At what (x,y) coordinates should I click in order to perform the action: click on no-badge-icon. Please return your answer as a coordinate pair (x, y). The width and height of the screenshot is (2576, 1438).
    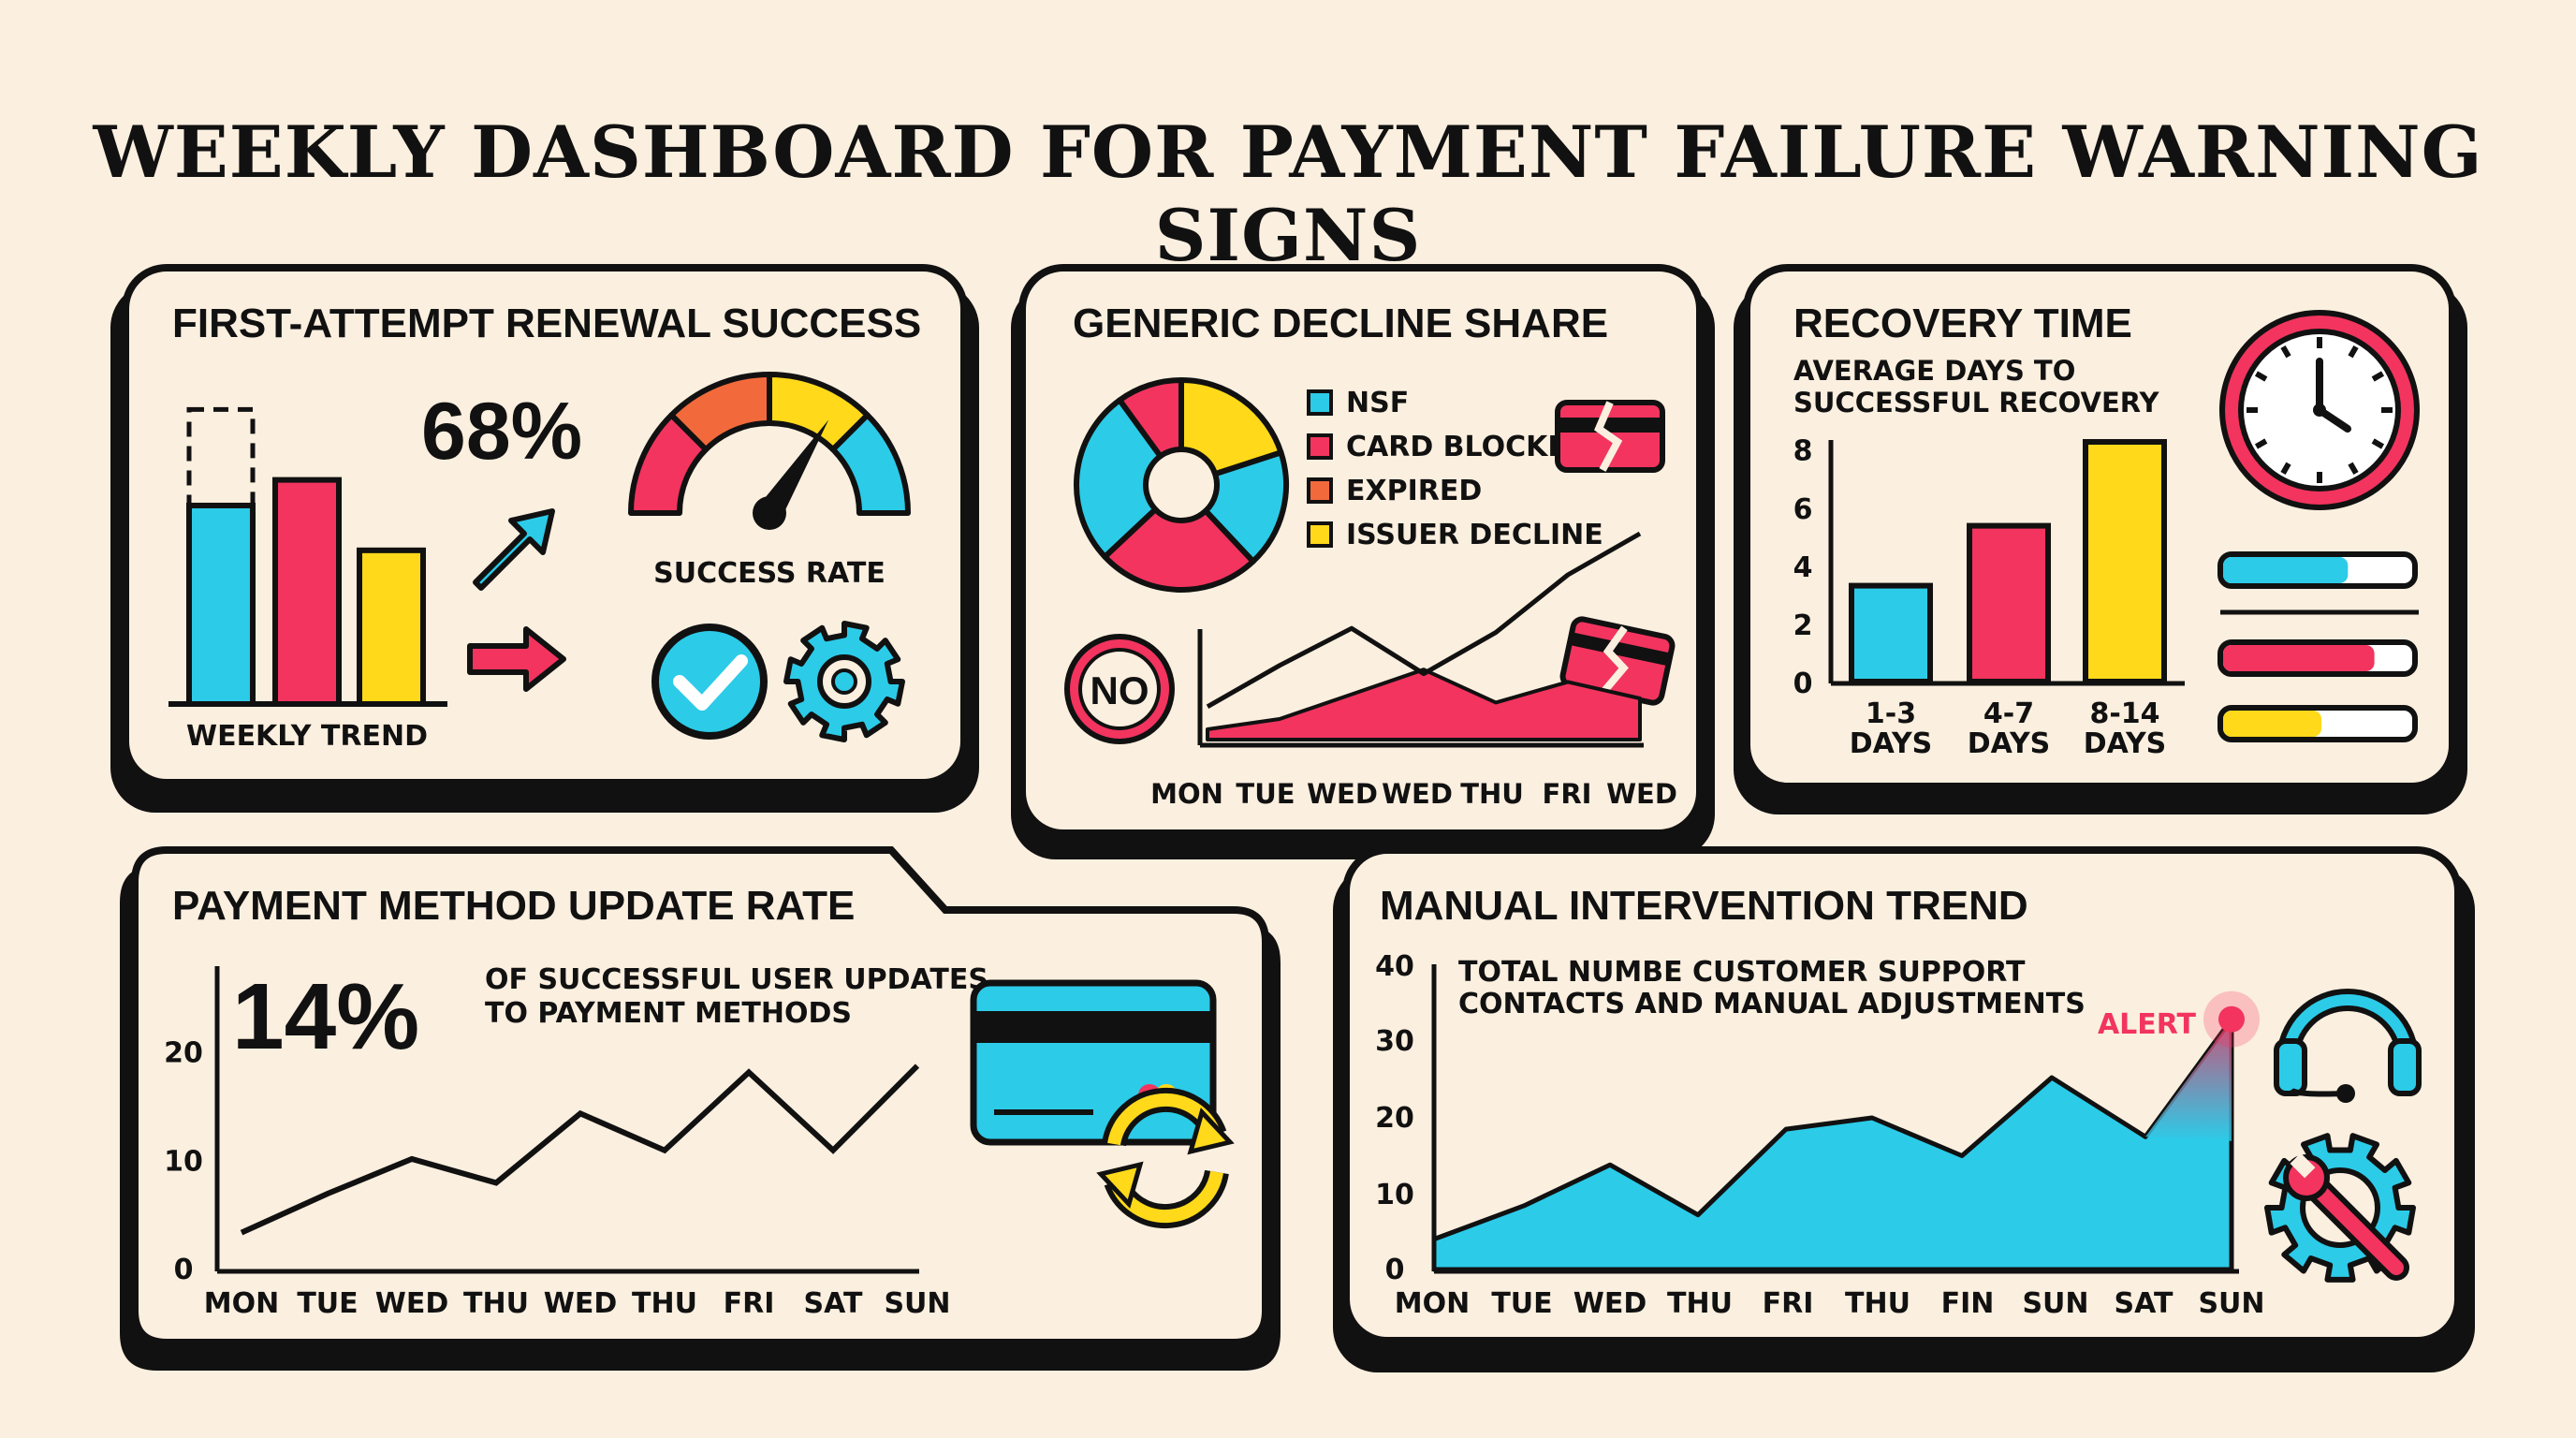
    Looking at the image, I should click on (1119, 689).